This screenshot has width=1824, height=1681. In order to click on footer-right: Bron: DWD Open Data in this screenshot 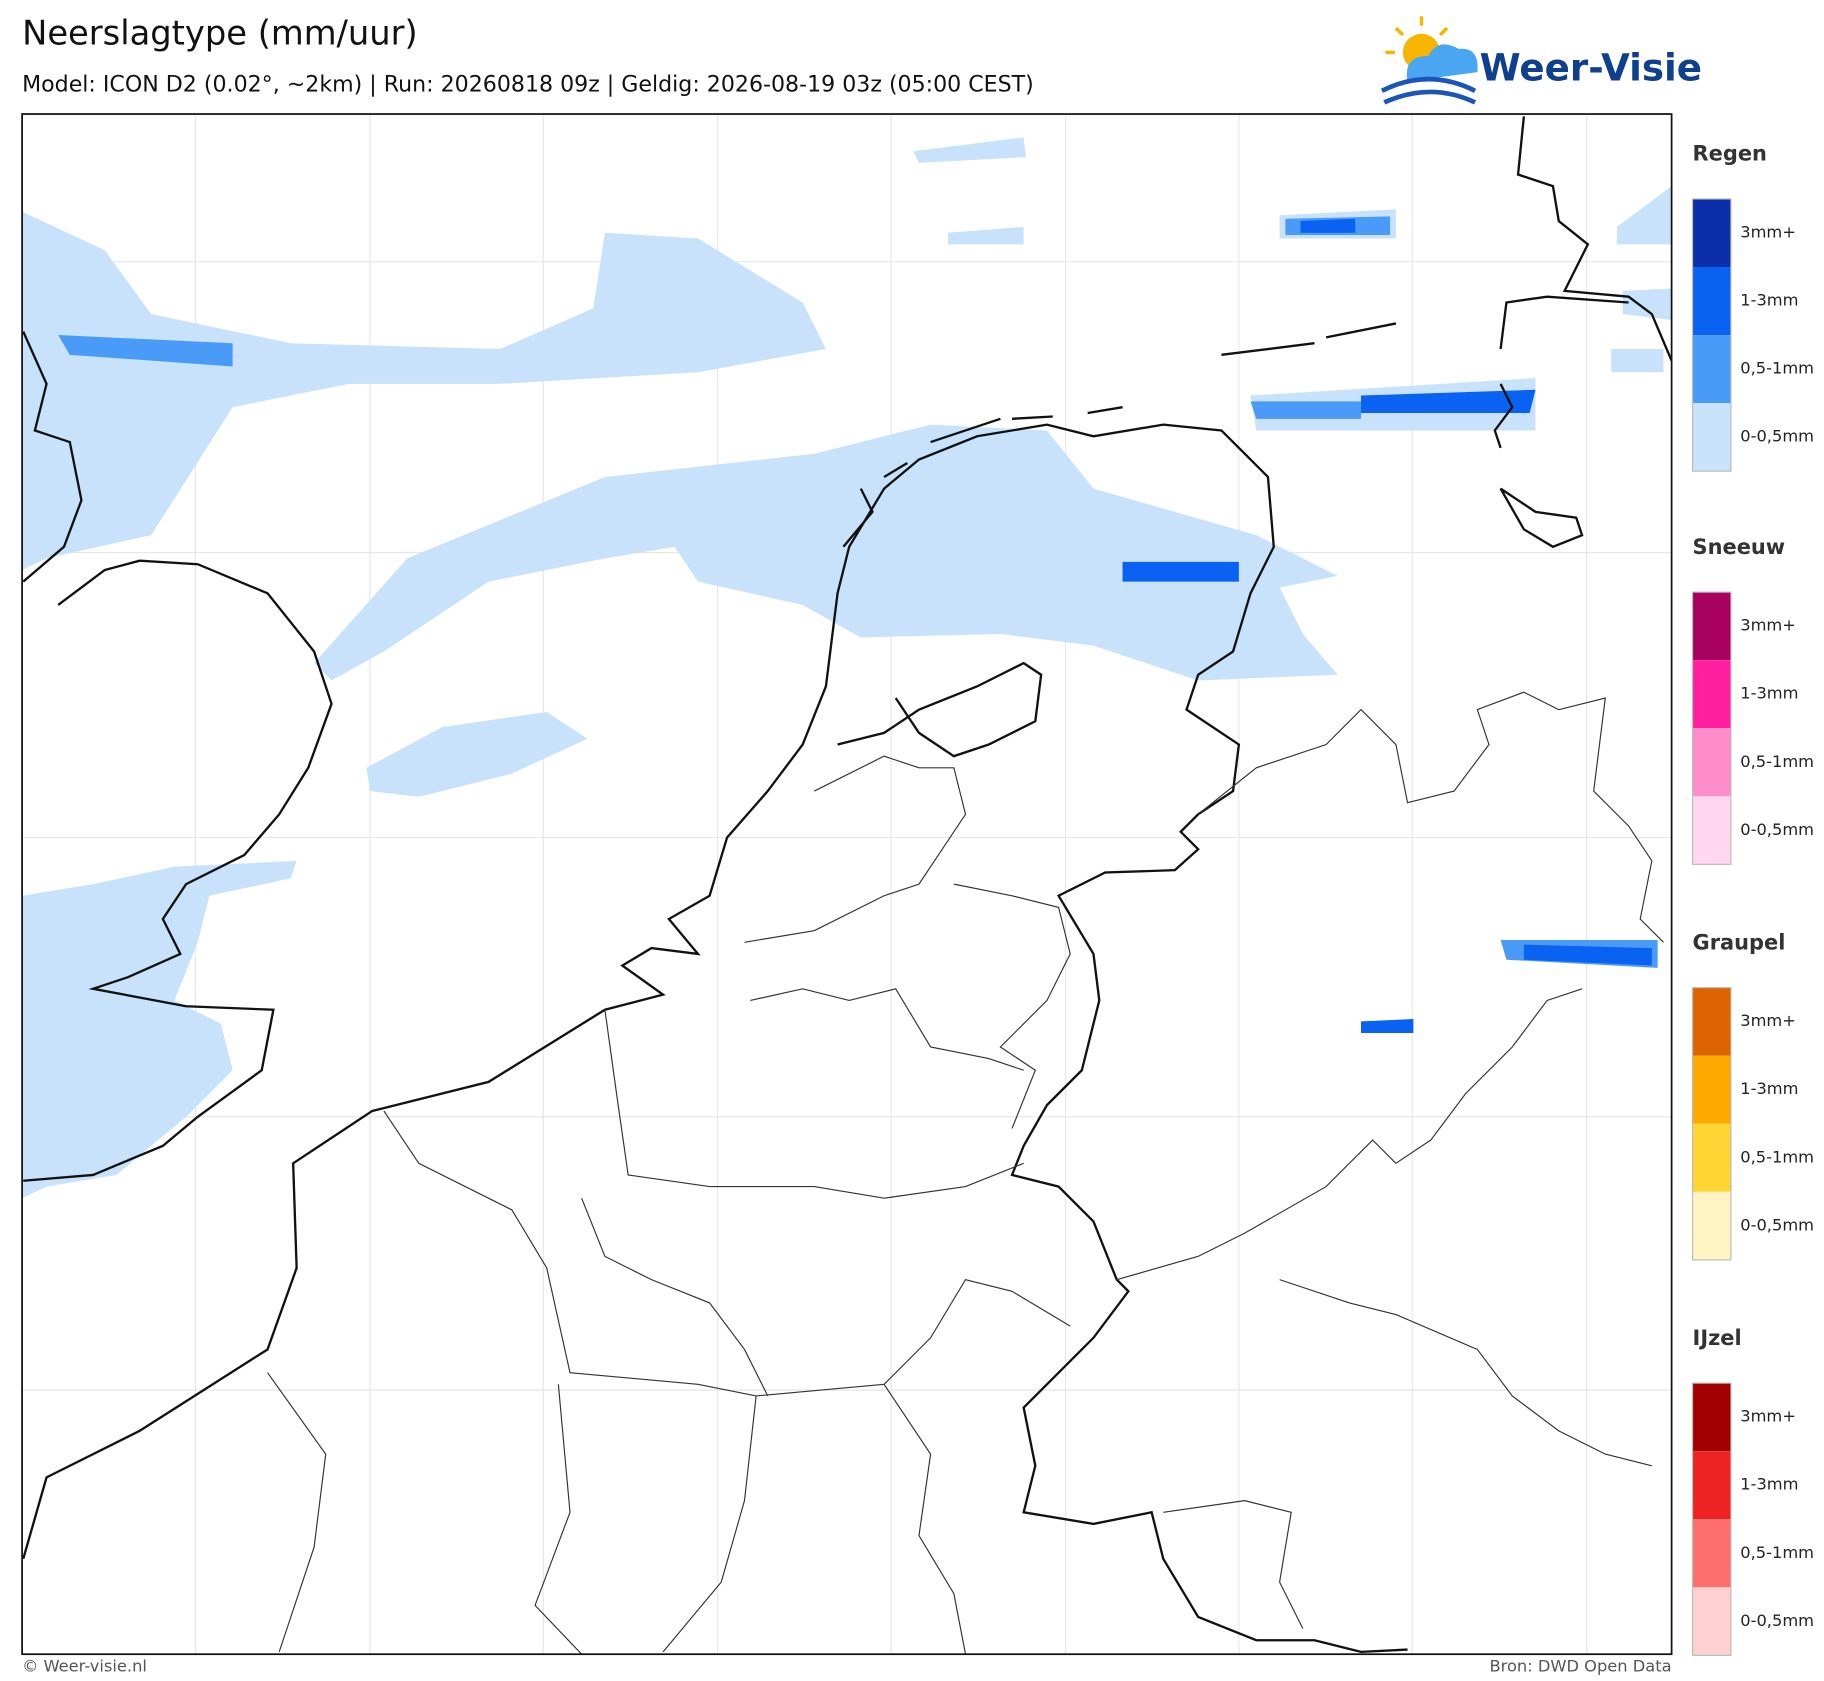, I will do `click(1580, 1666)`.